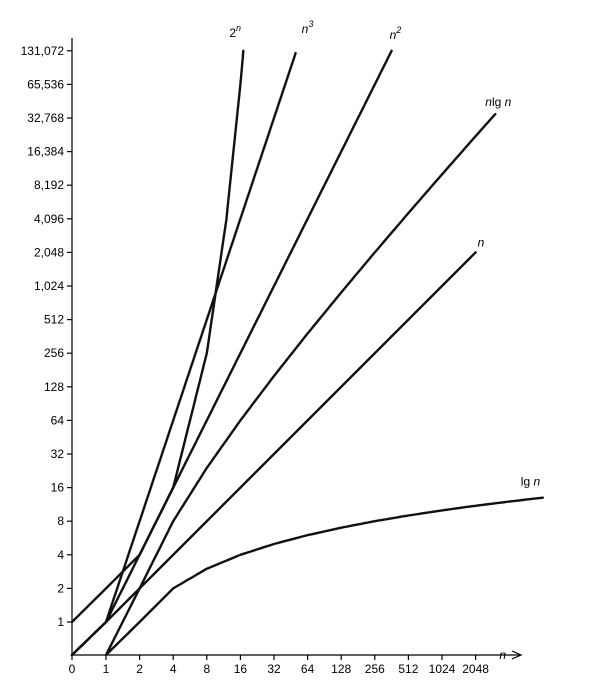 The height and width of the screenshot is (693, 596). Describe the element at coordinates (54, 353) in the screenshot. I see `y-tick-label: 256` at that location.